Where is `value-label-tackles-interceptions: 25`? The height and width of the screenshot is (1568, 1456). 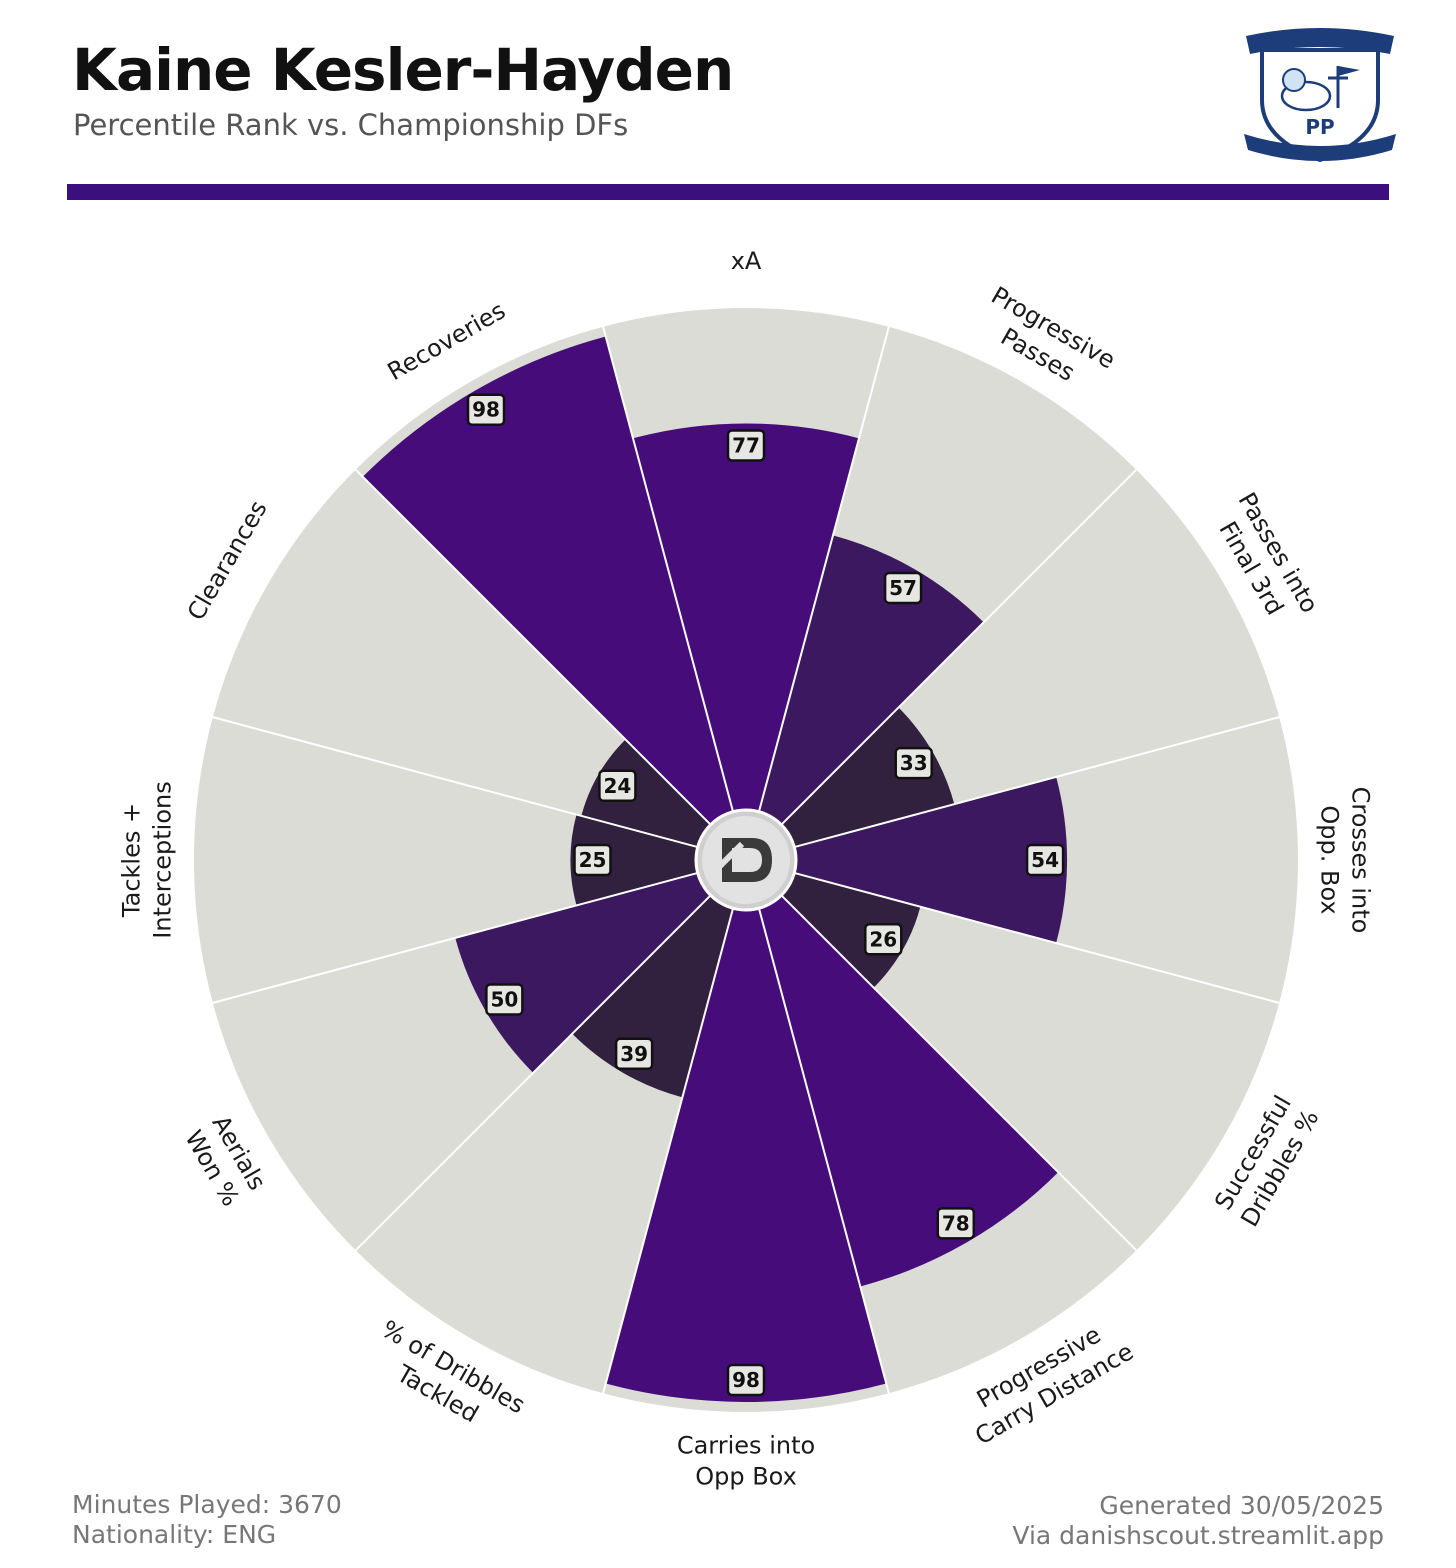 value-label-tackles-interceptions: 25 is located at coordinates (592, 860).